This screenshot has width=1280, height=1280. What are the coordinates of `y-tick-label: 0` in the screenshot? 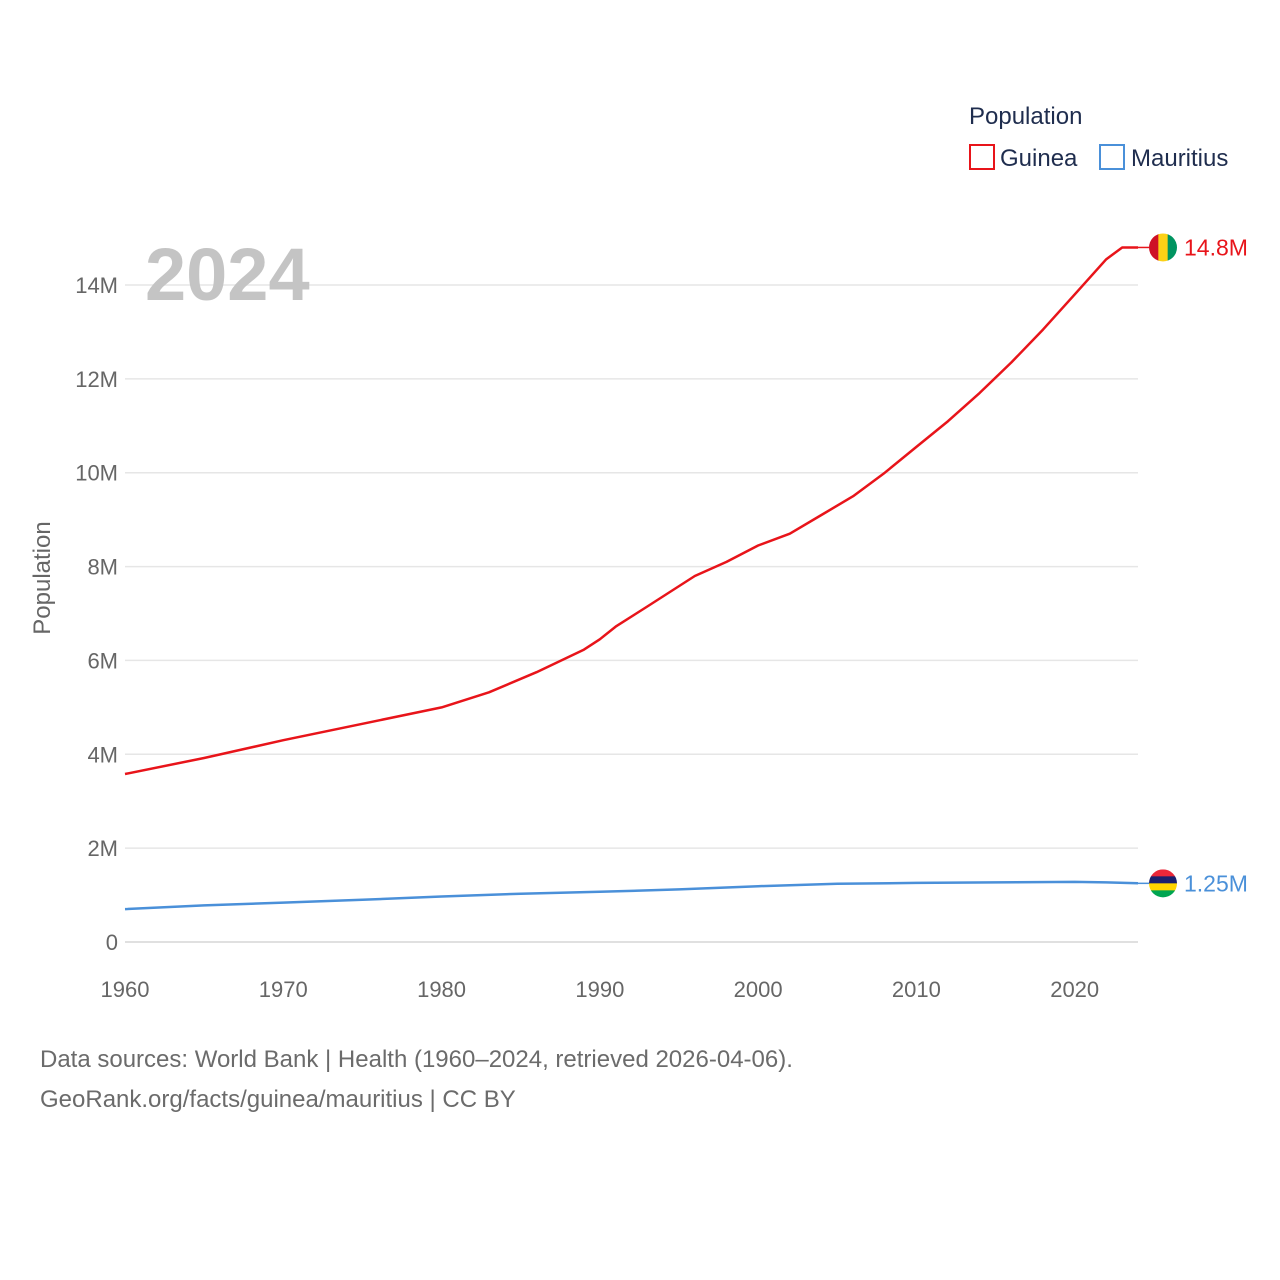 It's located at (112, 942).